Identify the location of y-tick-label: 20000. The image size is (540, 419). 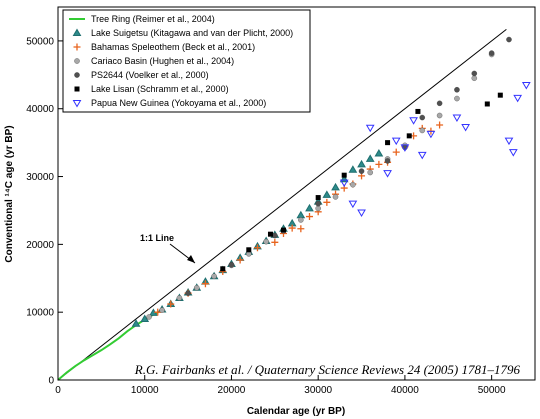
(40, 245).